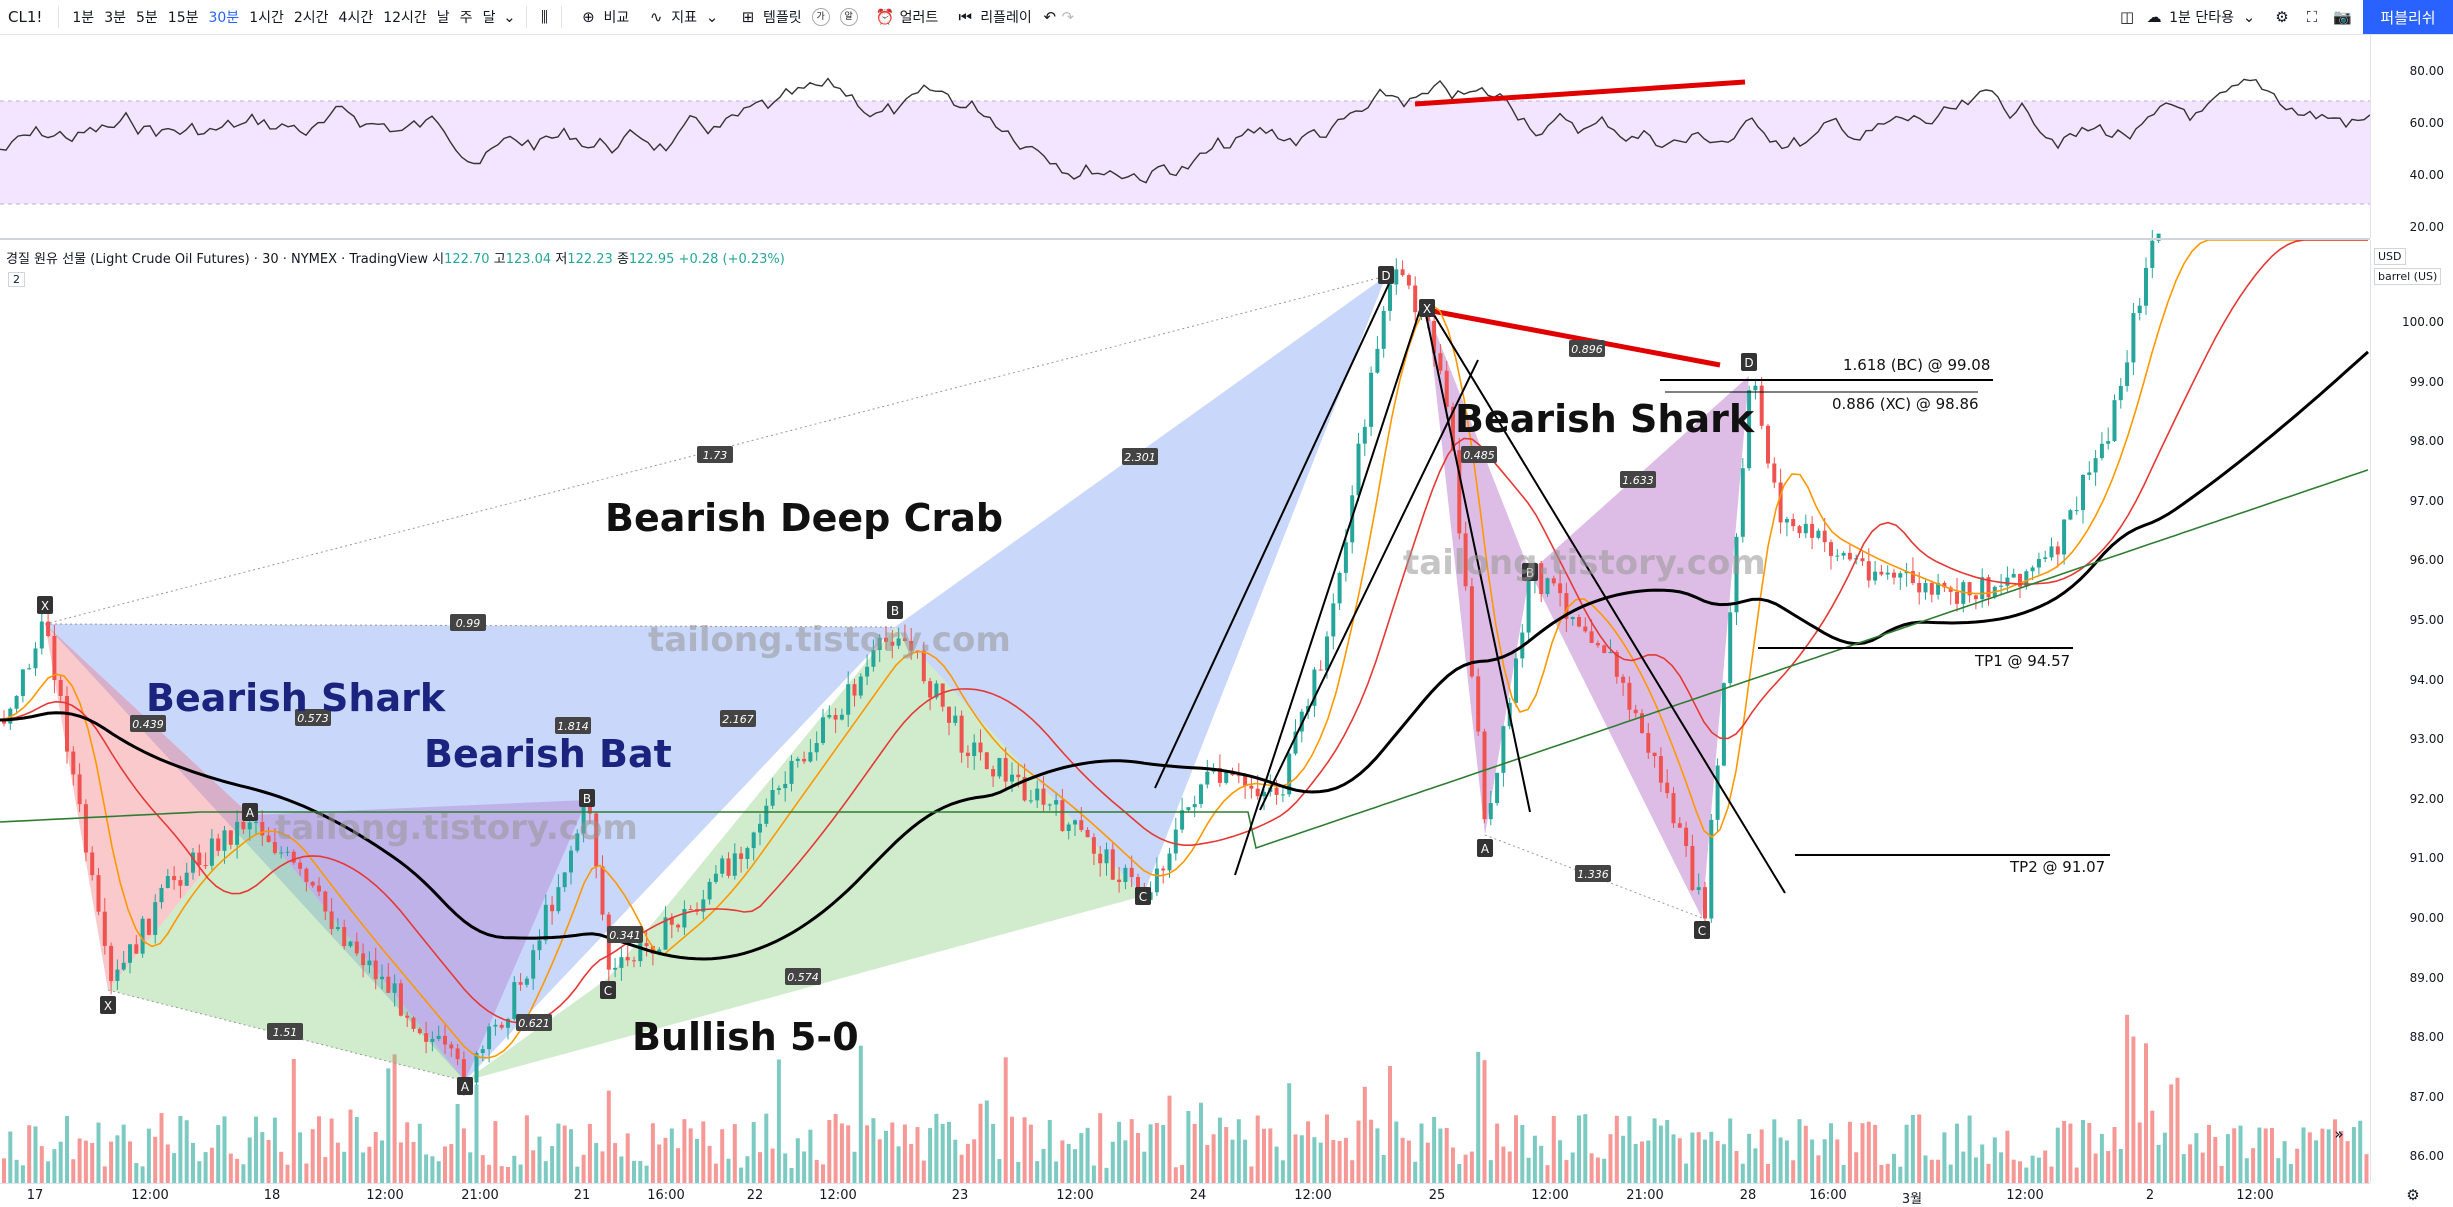 The width and height of the screenshot is (2453, 1207). What do you see at coordinates (604, 17) in the screenshot?
I see `compare-button: ⊕ 비교` at bounding box center [604, 17].